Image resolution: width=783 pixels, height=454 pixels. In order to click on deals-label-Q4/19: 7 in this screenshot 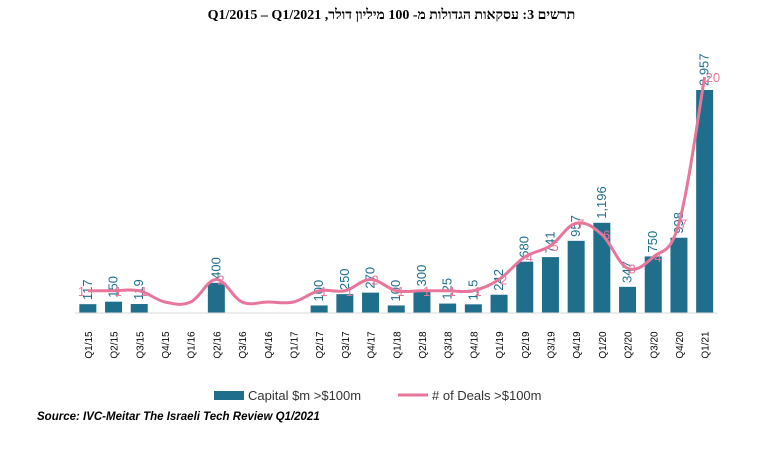, I will do `click(580, 223)`.